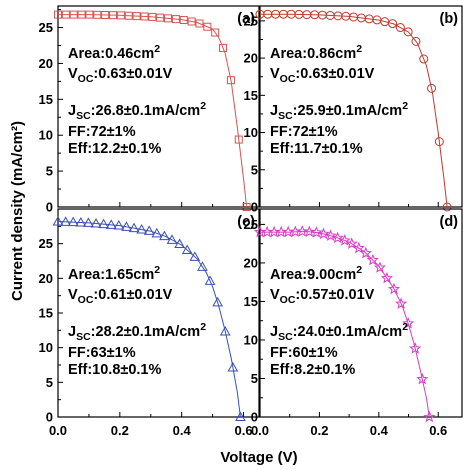  Describe the element at coordinates (83, 116) in the screenshot. I see `annotation-subscript: SC` at that location.